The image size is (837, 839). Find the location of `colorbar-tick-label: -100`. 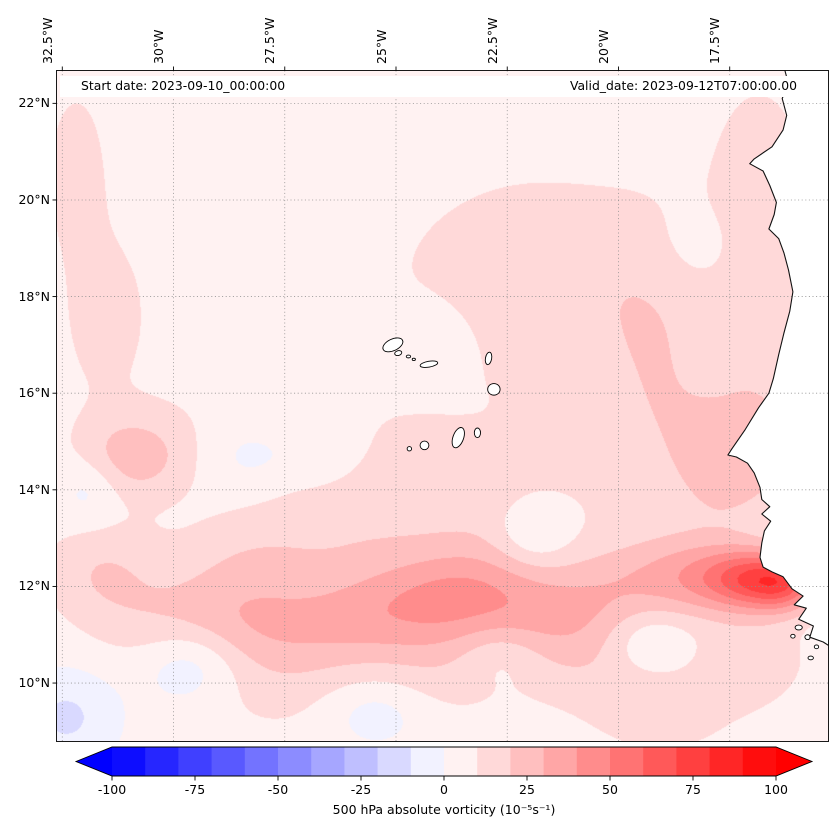

colorbar-tick-label: -100 is located at coordinates (112, 789).